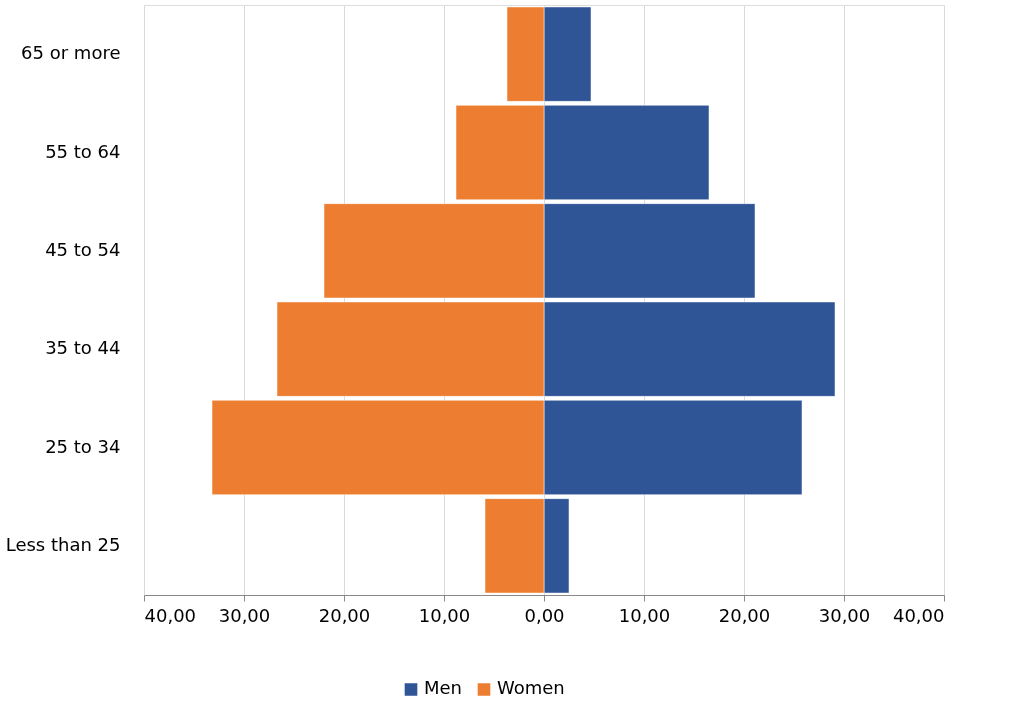 Image resolution: width=1012 pixels, height=709 pixels. I want to click on y-tick-label: 35 to 44, so click(83, 348).